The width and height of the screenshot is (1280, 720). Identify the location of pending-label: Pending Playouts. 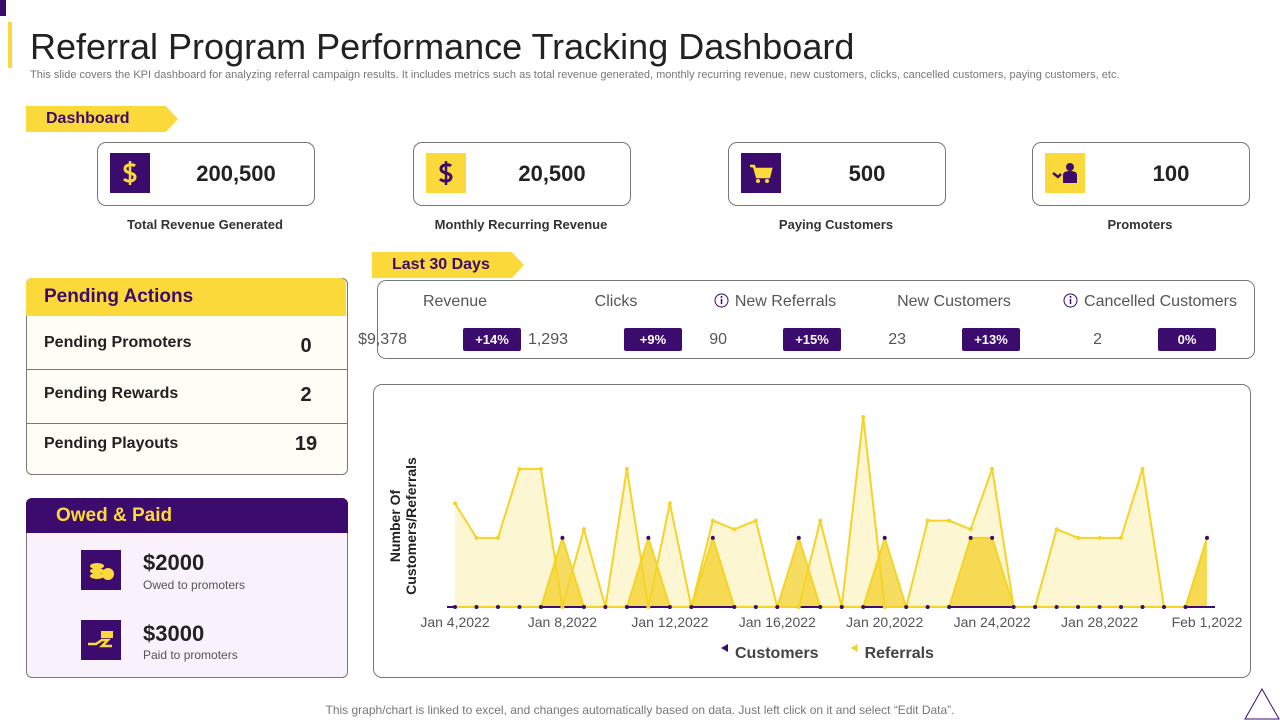
(111, 443).